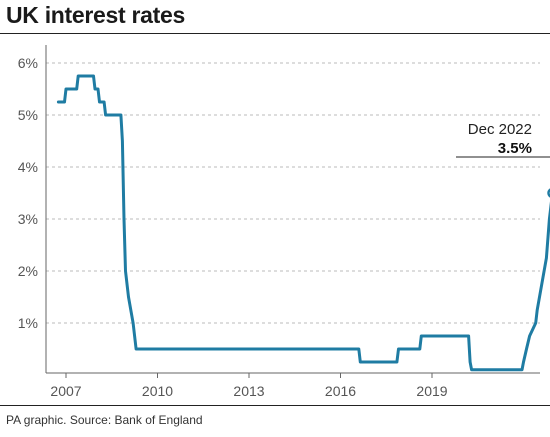 Image resolution: width=550 pixels, height=437 pixels. What do you see at coordinates (503, 159) in the screenshot?
I see `annotation: Dec 2022 3.5%` at bounding box center [503, 159].